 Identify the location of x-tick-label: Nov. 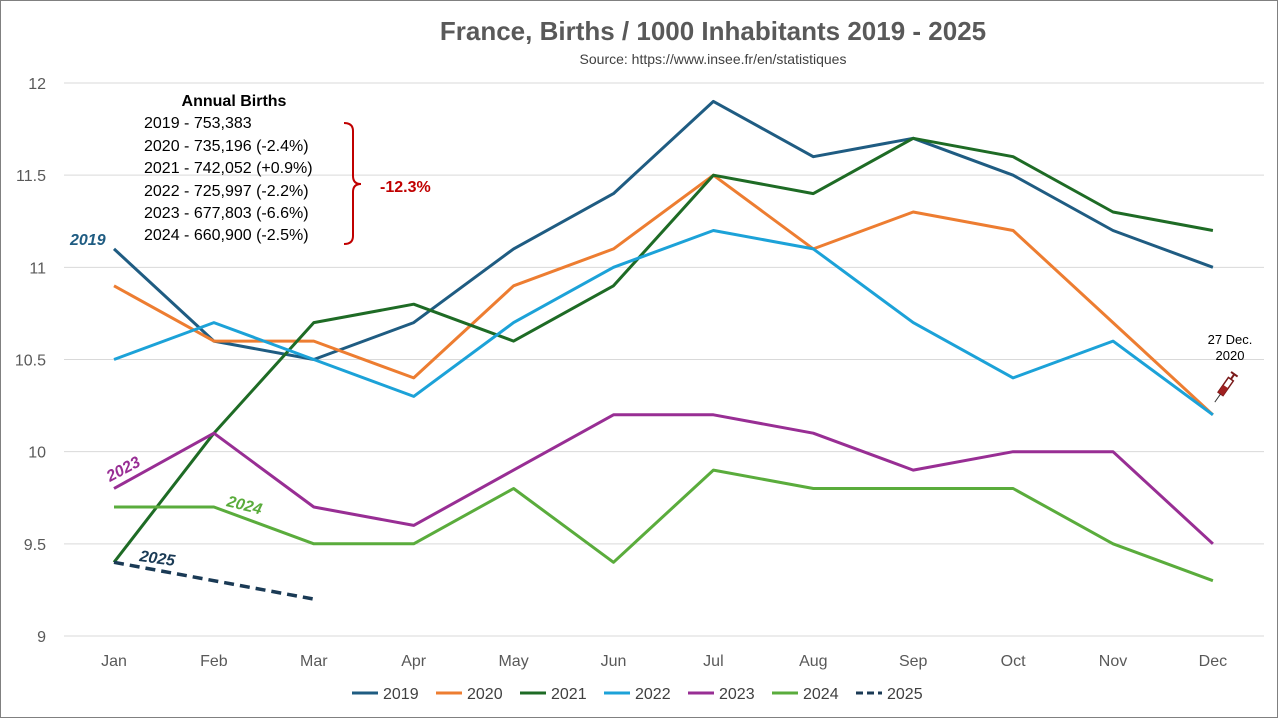
(1113, 661).